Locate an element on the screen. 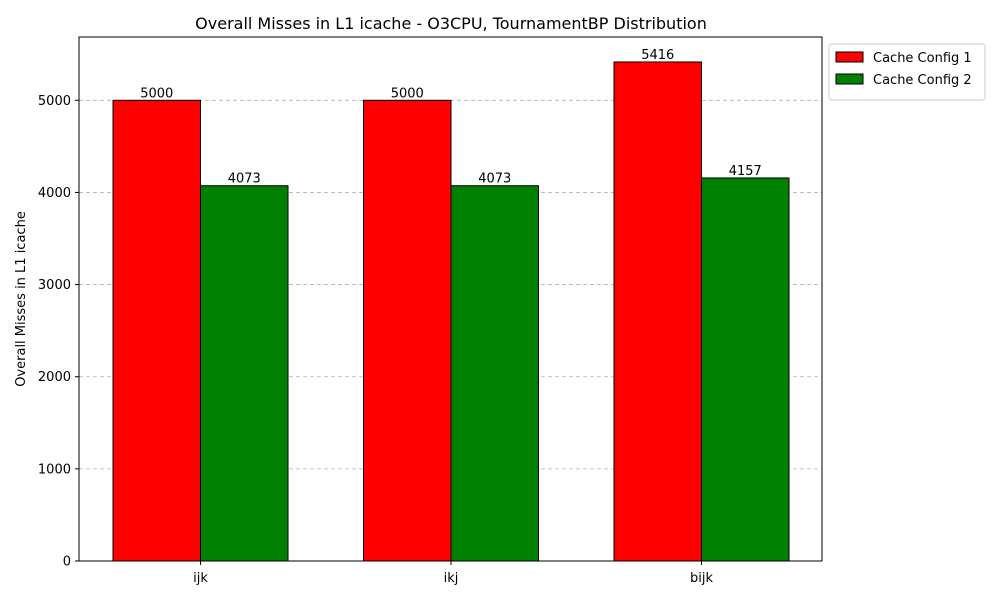 This screenshot has width=1000, height=600. data-label-bijk-series-1: 5416 is located at coordinates (657, 55).